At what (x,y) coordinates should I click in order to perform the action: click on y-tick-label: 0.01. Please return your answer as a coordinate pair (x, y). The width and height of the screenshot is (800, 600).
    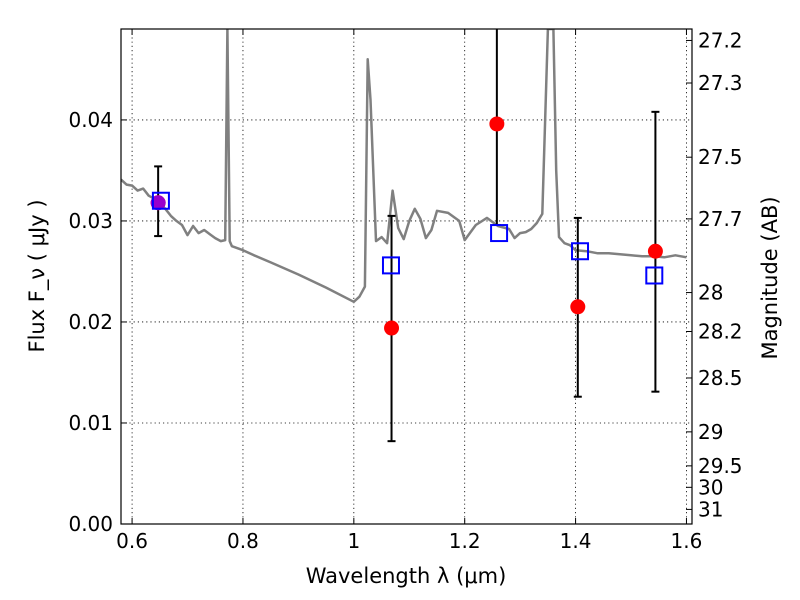
    Looking at the image, I should click on (90, 423).